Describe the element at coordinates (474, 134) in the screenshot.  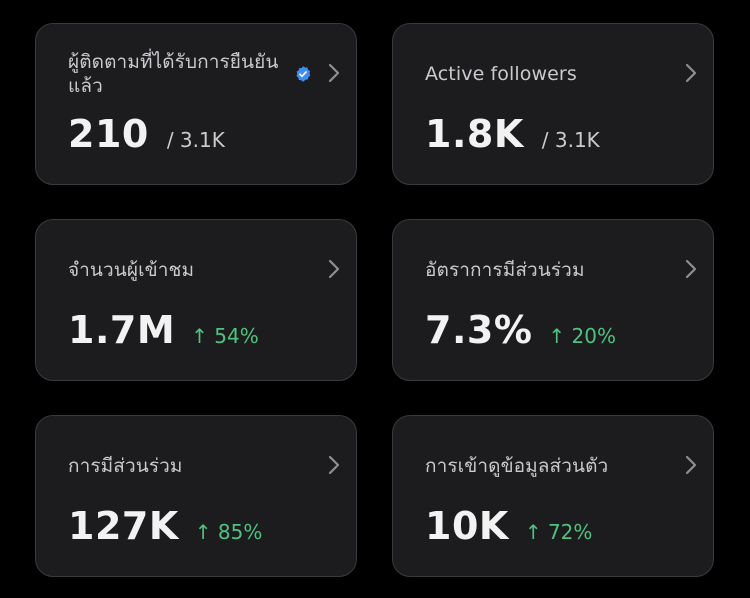
I see `metric-value: 1.8K` at that location.